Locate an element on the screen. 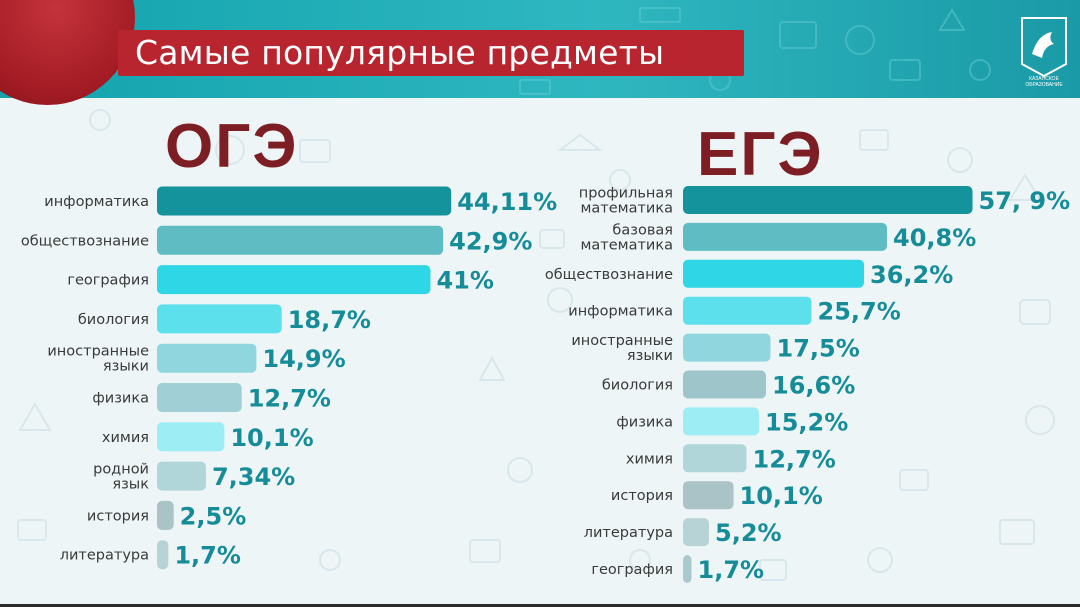 The width and height of the screenshot is (1080, 607). category-label-oge-6: химия is located at coordinates (125, 438).